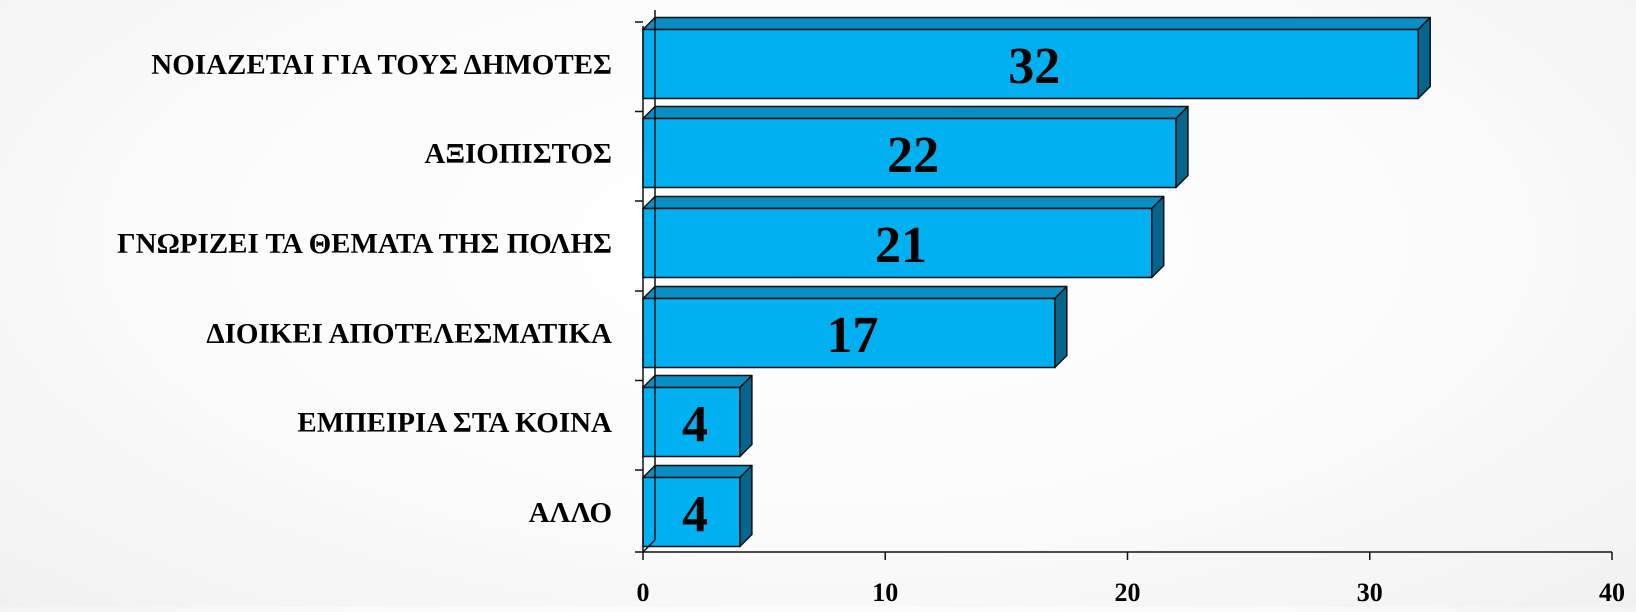 This screenshot has width=1636, height=612. What do you see at coordinates (1370, 592) in the screenshot?
I see `x-tick-label: 30` at bounding box center [1370, 592].